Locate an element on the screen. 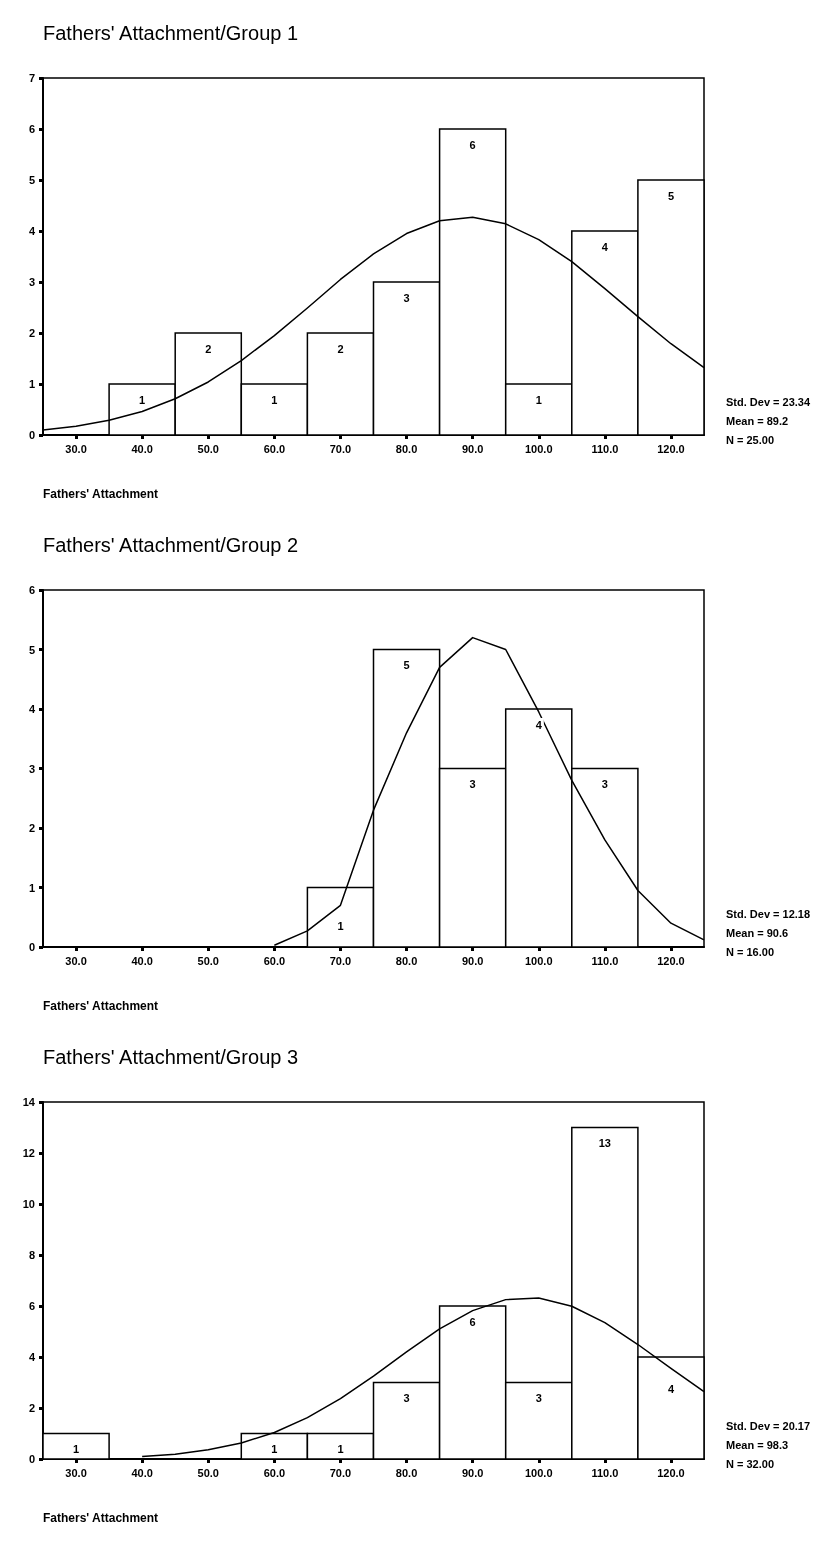 This screenshot has height=1556, width=825. chart-title: Fathers' Attachment/Group 3 is located at coordinates (171, 1057).